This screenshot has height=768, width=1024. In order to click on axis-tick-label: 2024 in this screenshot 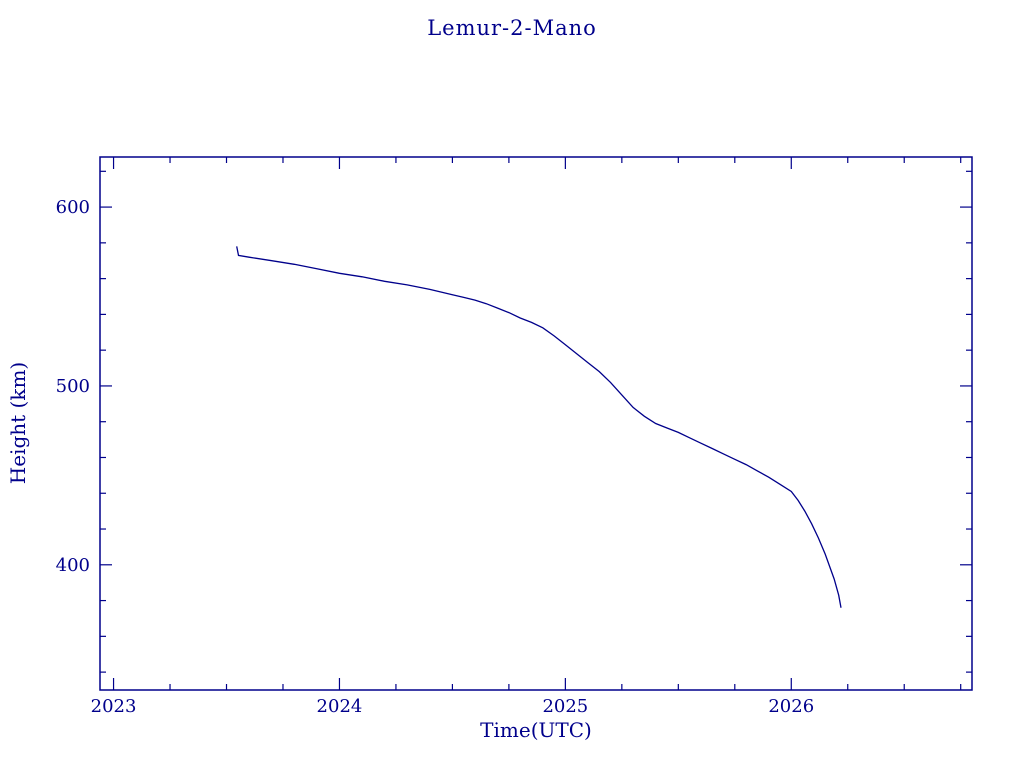, I will do `click(340, 706)`.